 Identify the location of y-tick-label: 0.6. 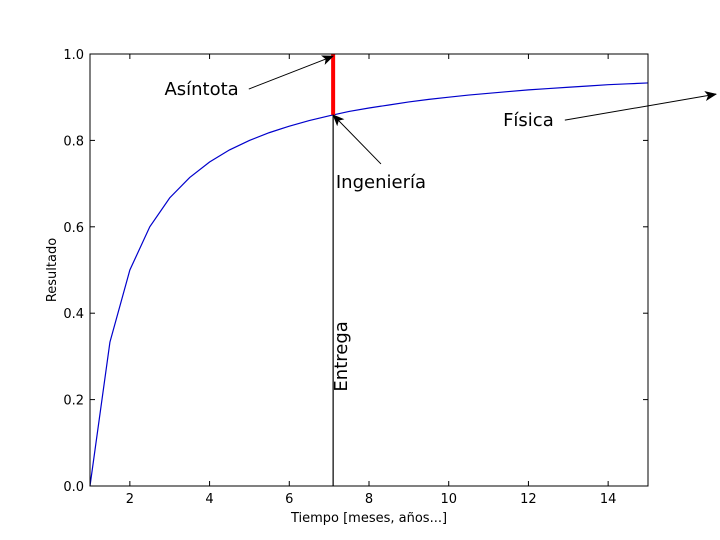
(73, 228).